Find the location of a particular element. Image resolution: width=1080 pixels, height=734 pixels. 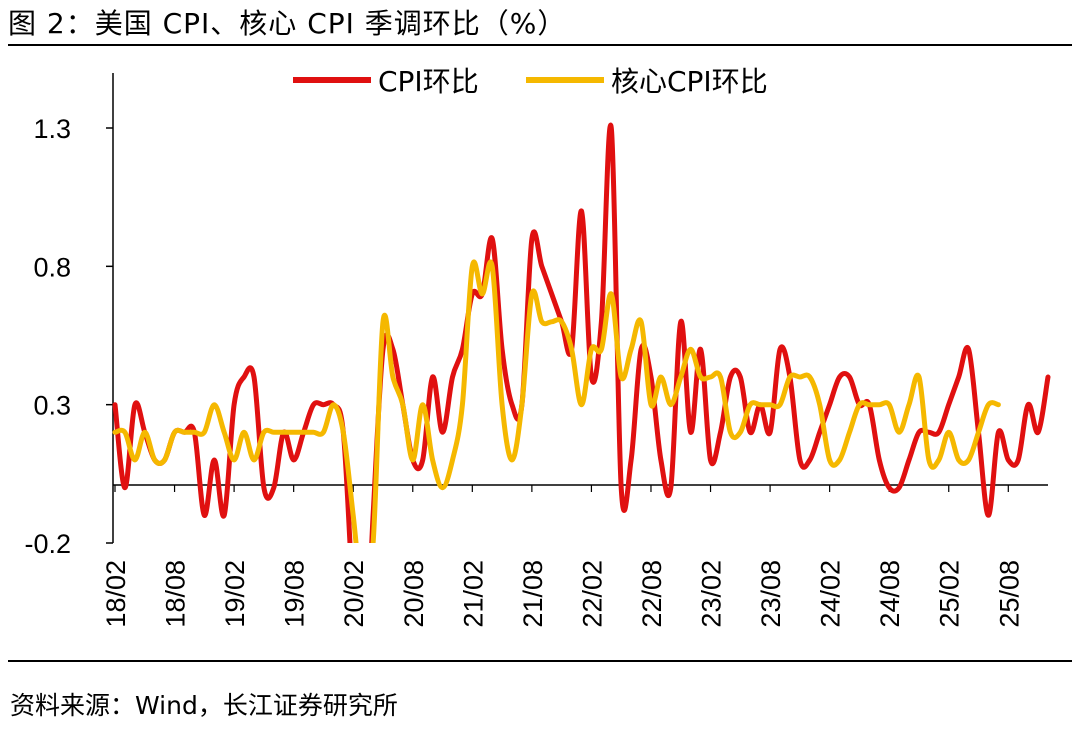

x-tick-label: 19/08 is located at coordinates (295, 594).